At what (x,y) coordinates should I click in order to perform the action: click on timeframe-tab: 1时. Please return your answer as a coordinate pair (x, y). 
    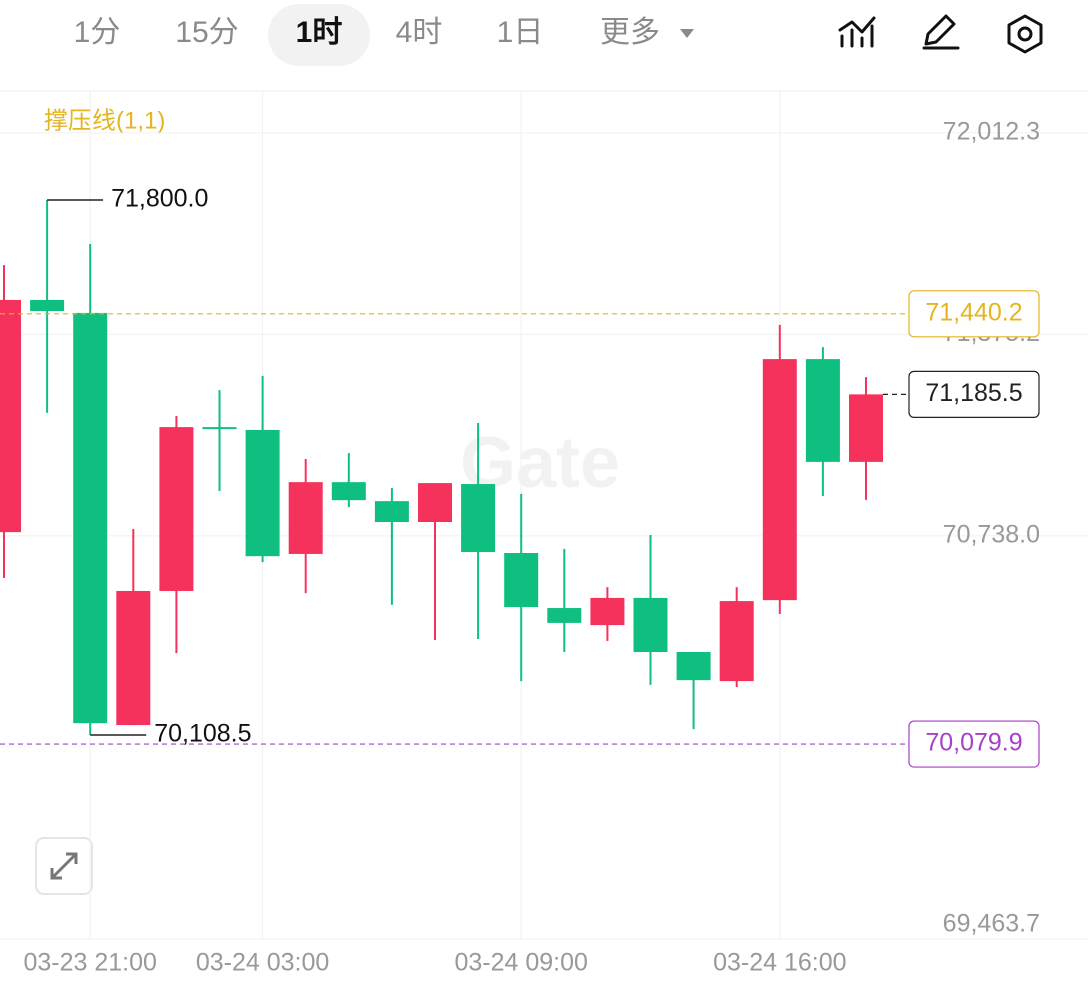
    Looking at the image, I should click on (319, 32).